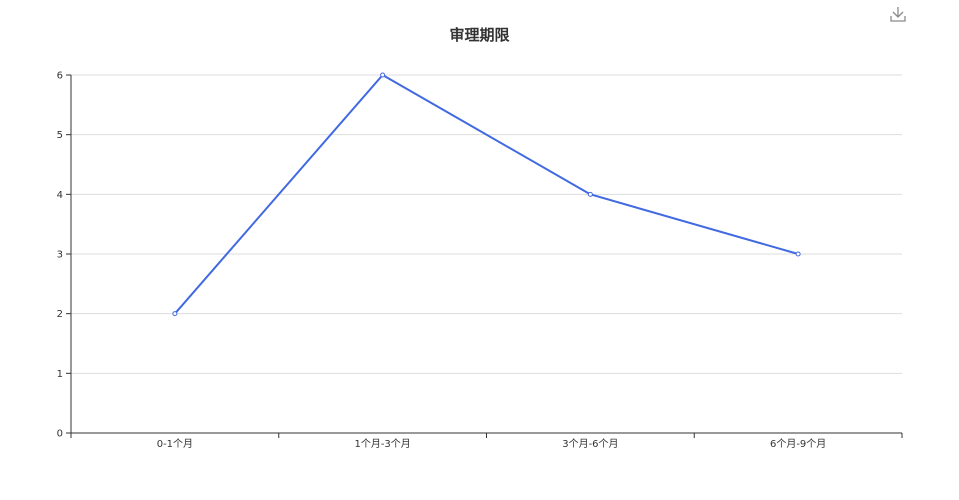 This screenshot has height=500, width=959. I want to click on y-tick-label: 0, so click(60, 434).